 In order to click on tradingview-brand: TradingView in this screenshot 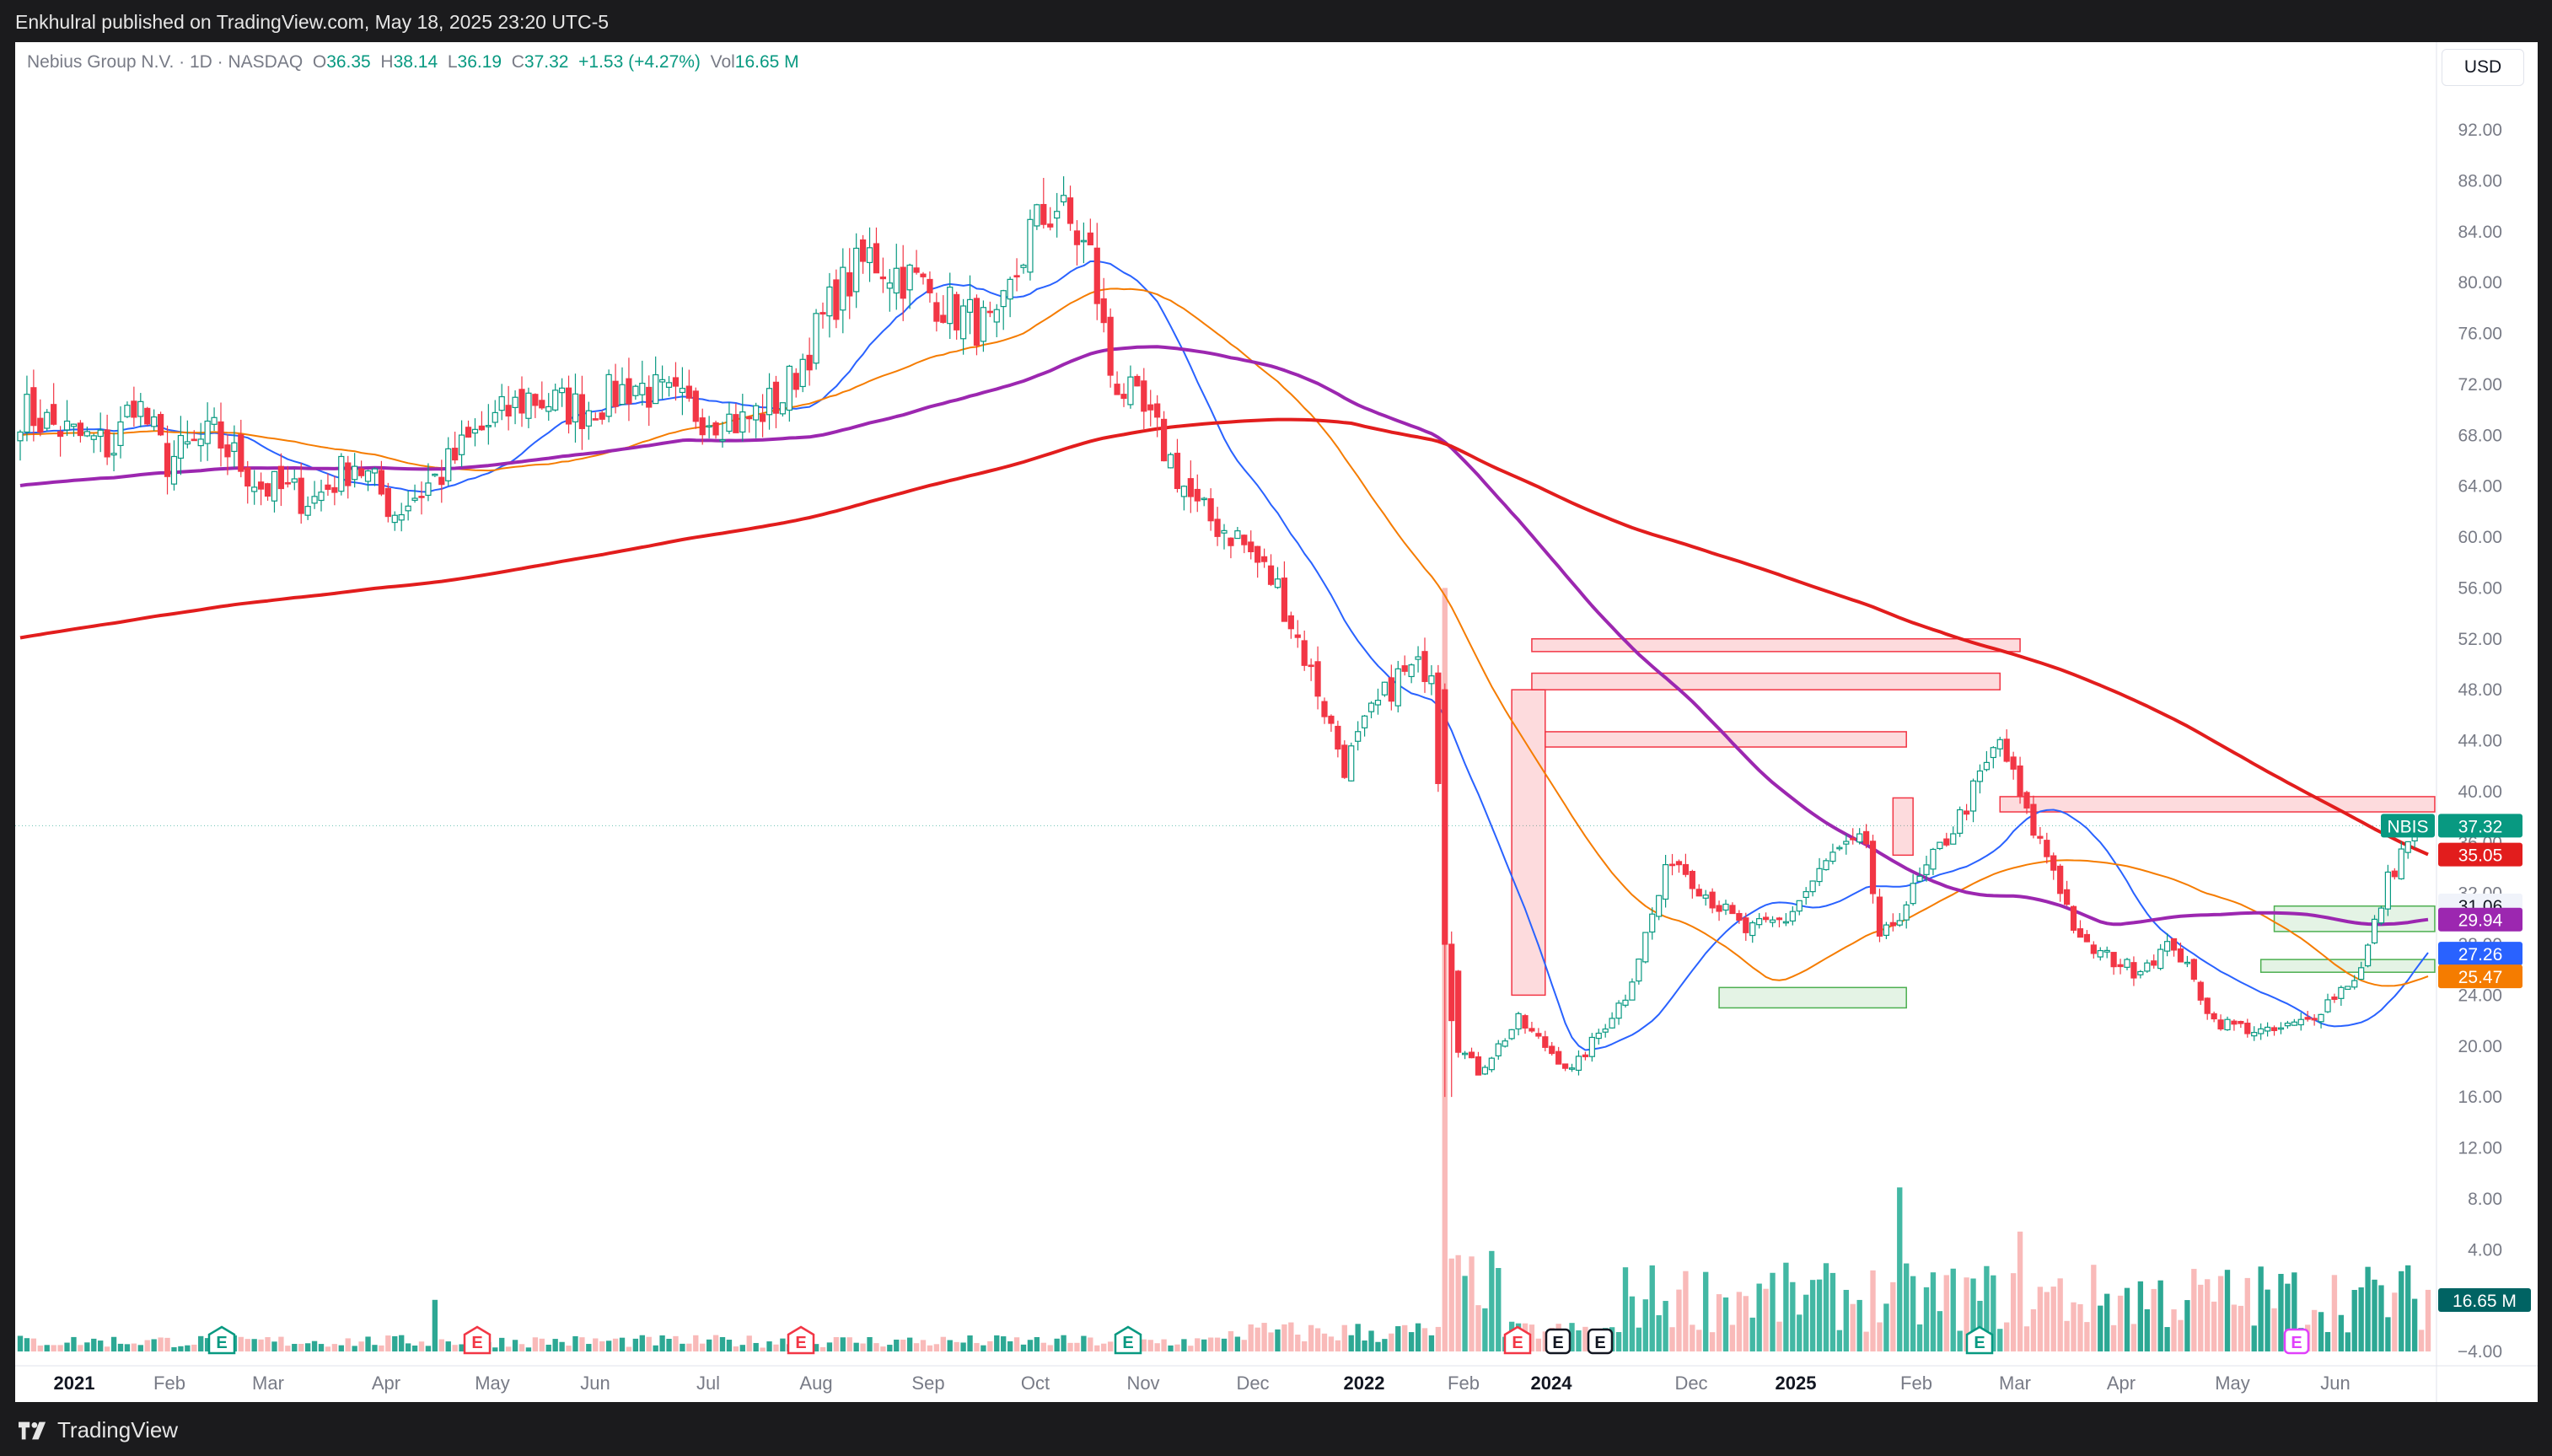, I will do `click(98, 1430)`.